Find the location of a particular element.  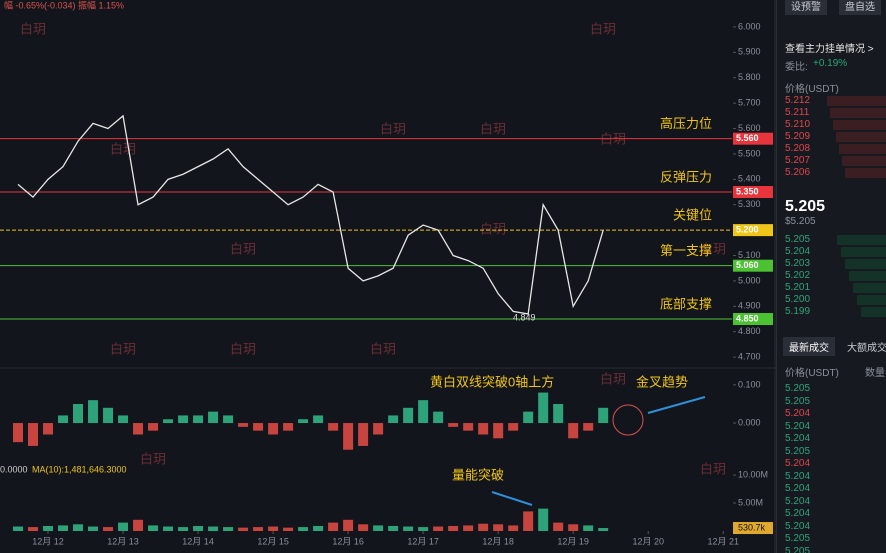

ma-info: MA(10):1,481,646.3000 is located at coordinates (79, 469).